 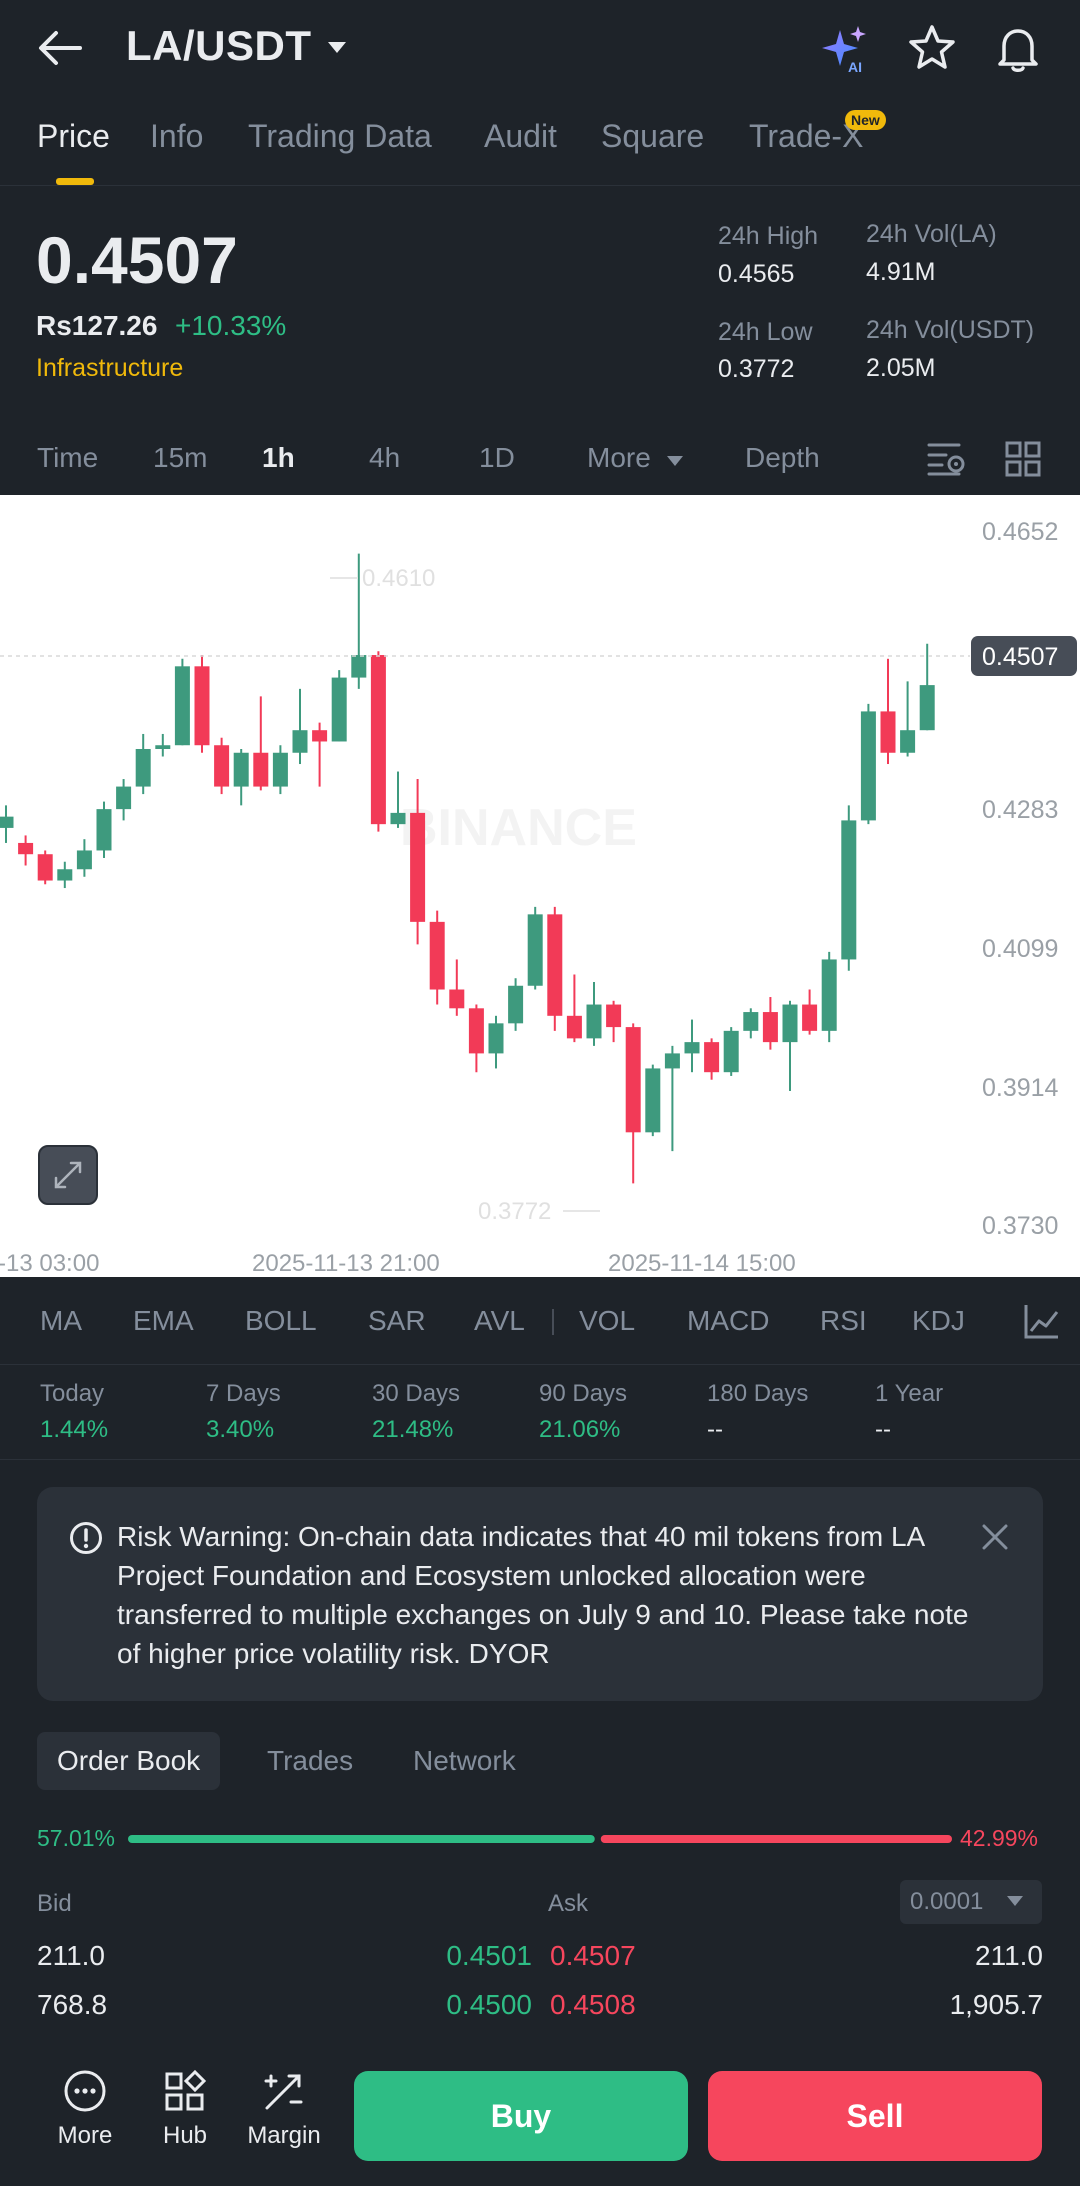 I want to click on tab-trades: Trades, so click(x=310, y=1760).